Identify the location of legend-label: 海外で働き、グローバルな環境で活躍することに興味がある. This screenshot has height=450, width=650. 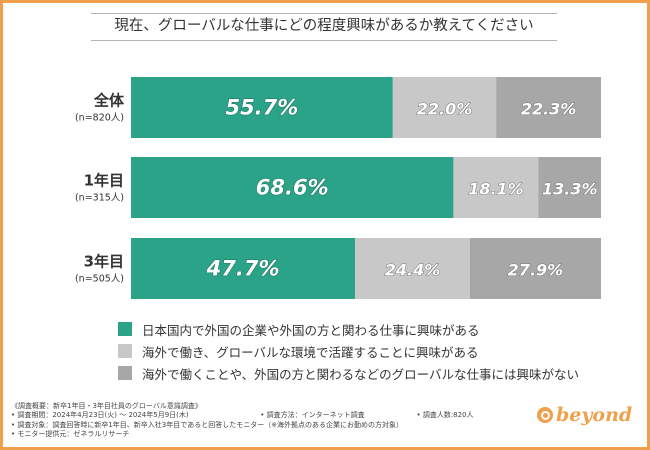
(310, 352).